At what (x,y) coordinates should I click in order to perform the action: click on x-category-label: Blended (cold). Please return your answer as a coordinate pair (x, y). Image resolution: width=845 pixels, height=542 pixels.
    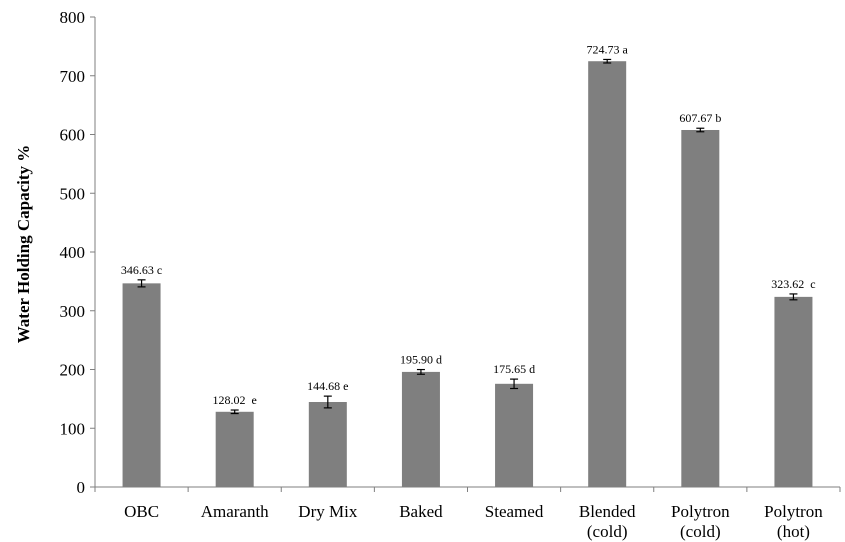
    Looking at the image, I should click on (607, 521).